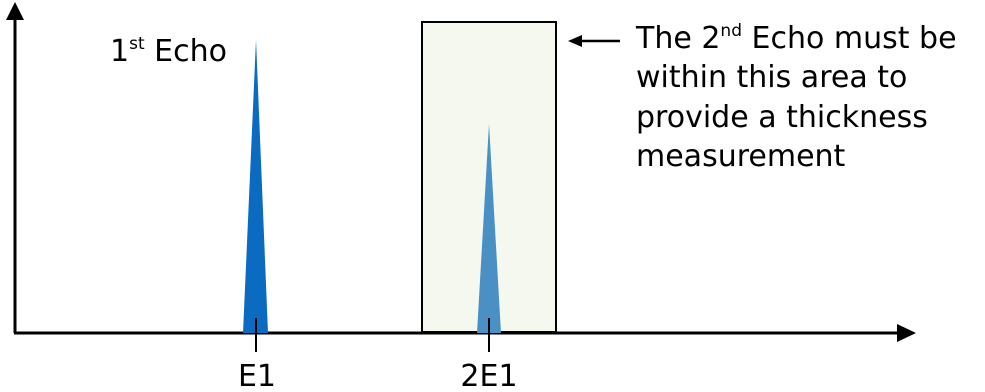 The image size is (985, 392). What do you see at coordinates (741, 156) in the screenshot?
I see `annotation-line-4: measurement` at bounding box center [741, 156].